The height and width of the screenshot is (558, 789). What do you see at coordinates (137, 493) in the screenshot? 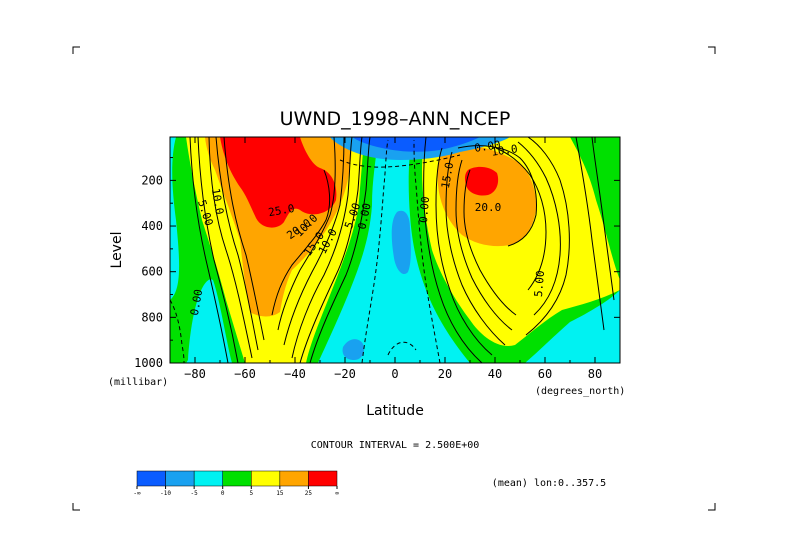
I see `colorbar-tick-label: -∞` at bounding box center [137, 493].